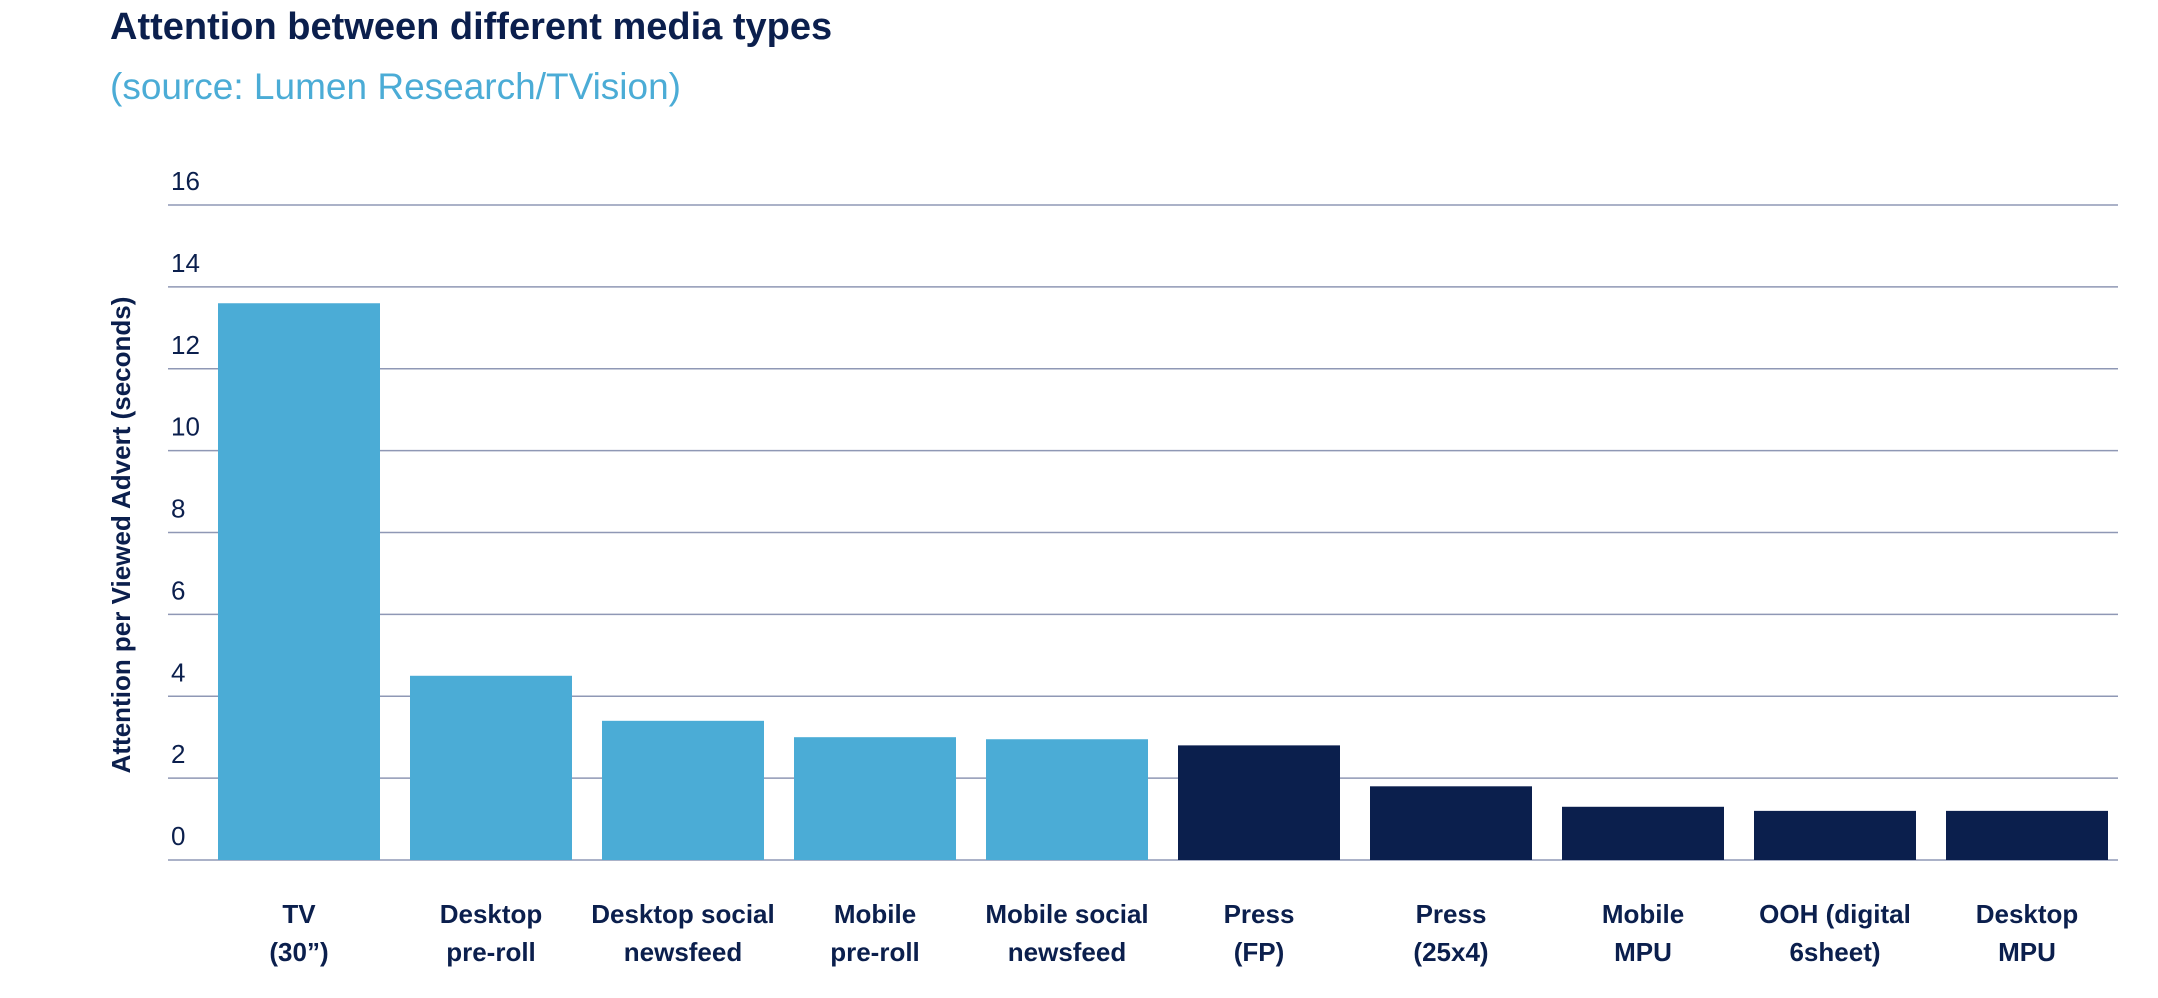 This screenshot has width=2158, height=998. I want to click on x-category-label: 6sheet), so click(1834, 952).